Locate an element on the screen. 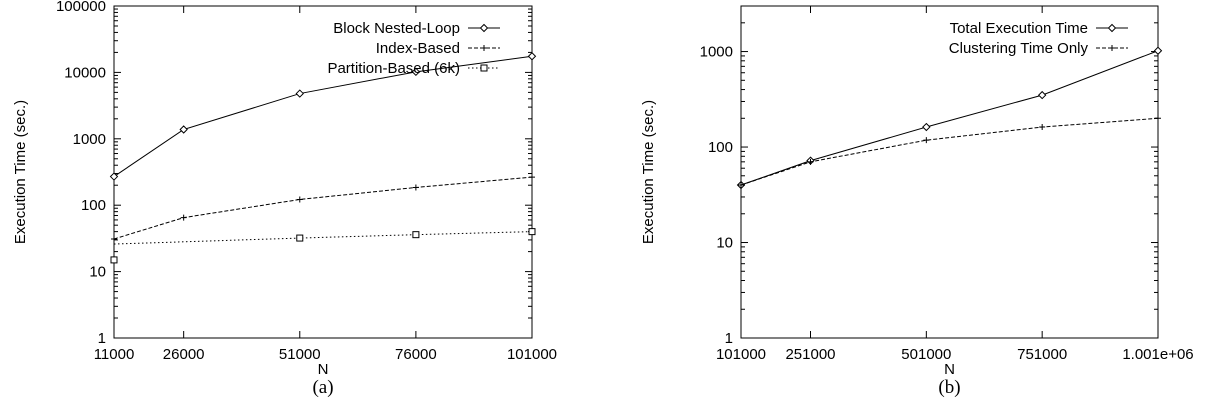 Image resolution: width=1206 pixels, height=410 pixels. x-tick-label: 251000 is located at coordinates (810, 354).